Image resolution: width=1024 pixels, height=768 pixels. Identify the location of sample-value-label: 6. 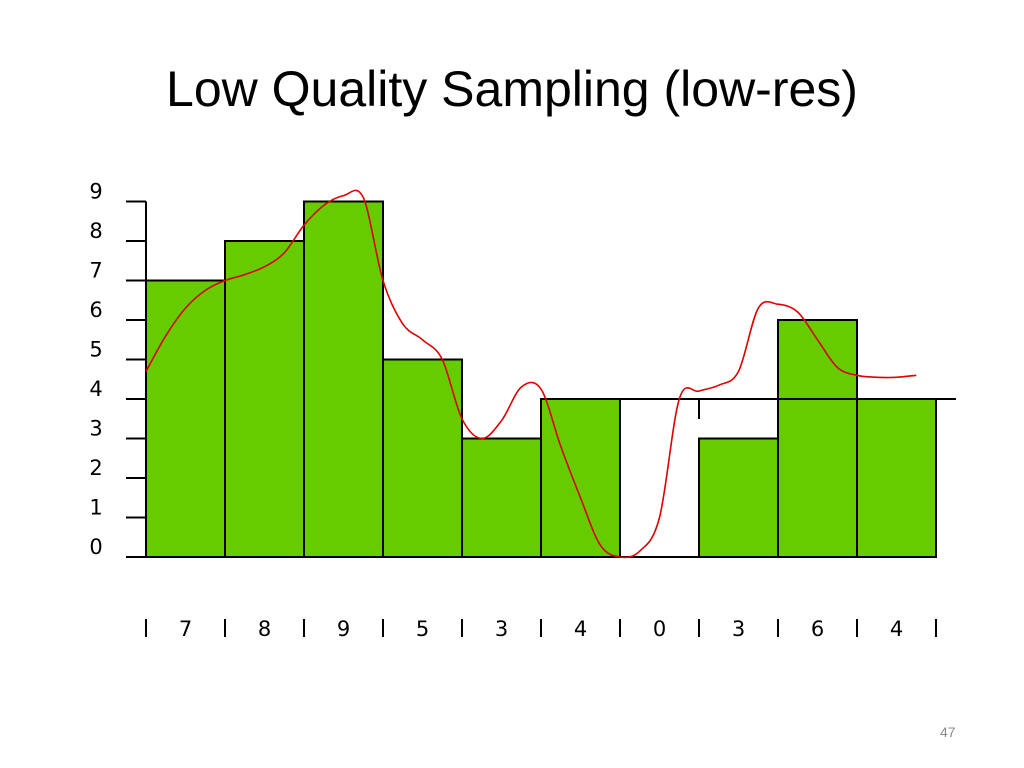
(817, 629).